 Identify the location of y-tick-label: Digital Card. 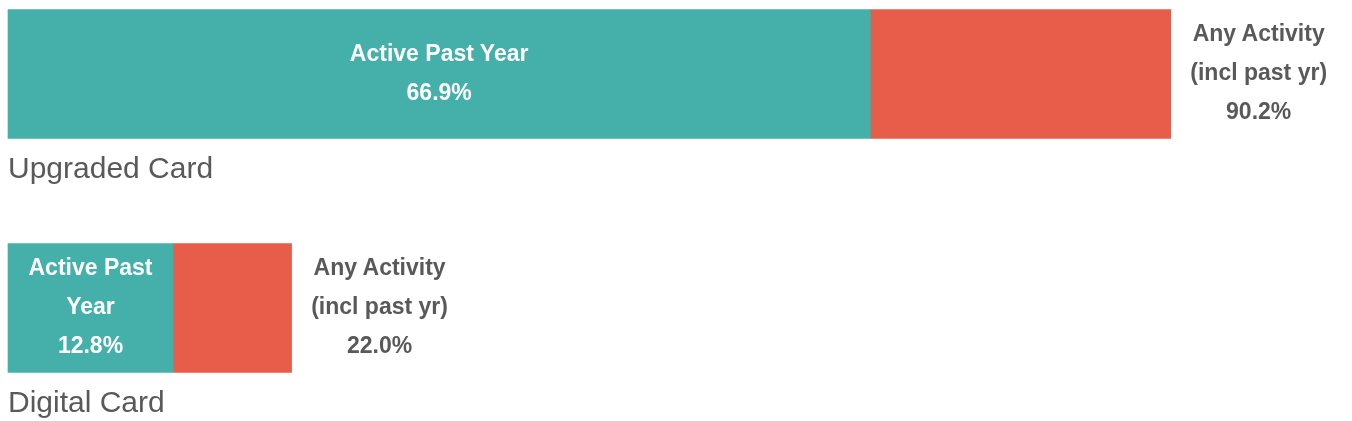
(86, 401).